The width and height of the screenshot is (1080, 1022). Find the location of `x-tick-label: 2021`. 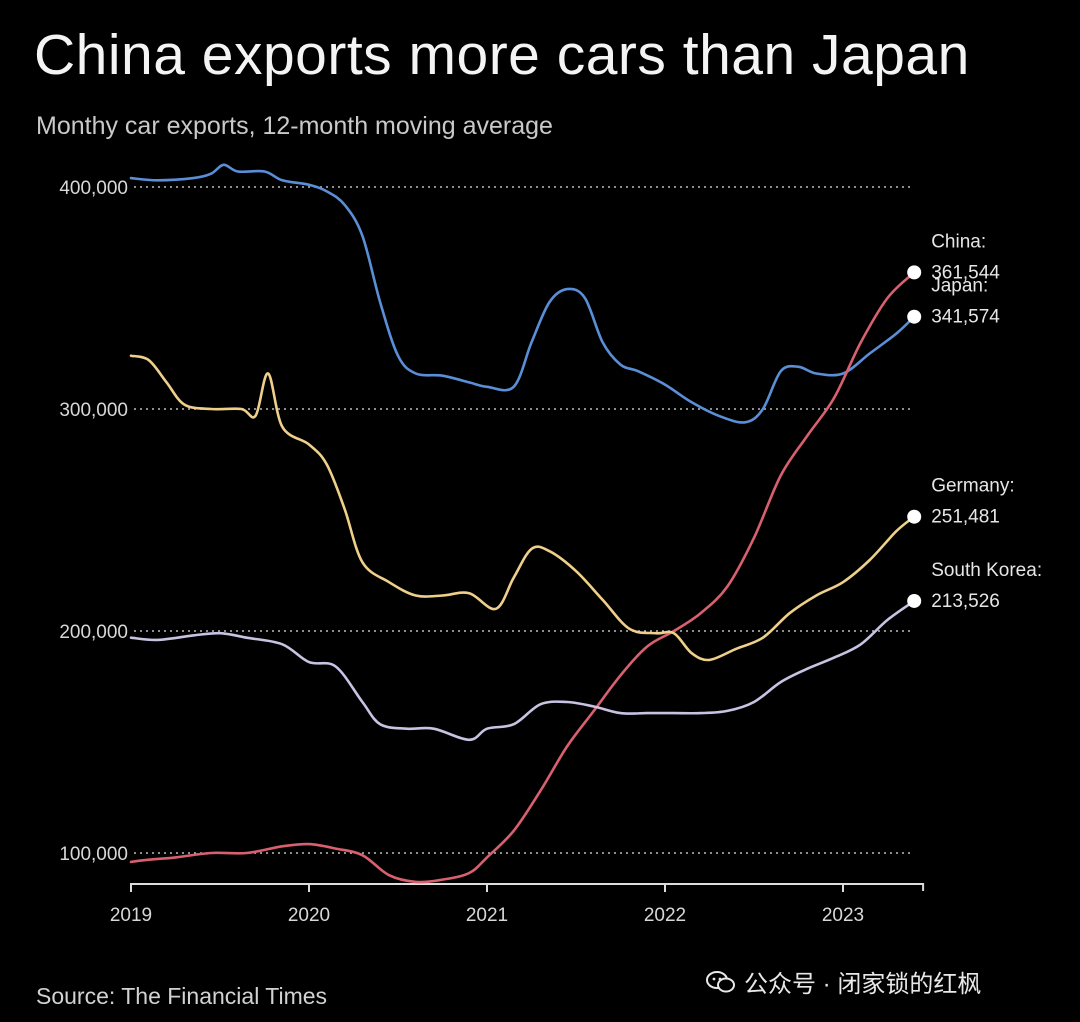

x-tick-label: 2021 is located at coordinates (487, 915).